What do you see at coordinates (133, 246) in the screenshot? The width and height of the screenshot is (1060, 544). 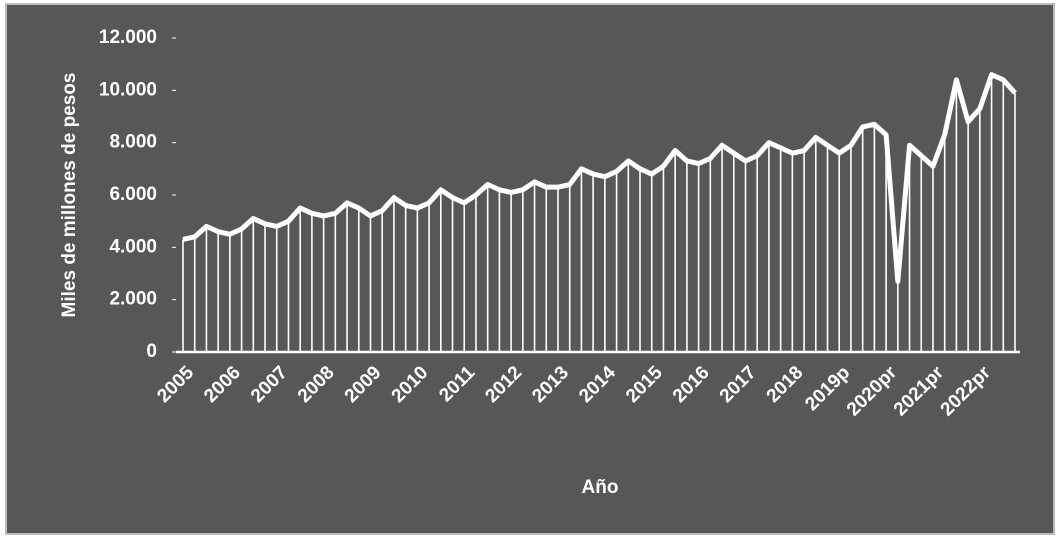 I see `y-tick-label: 4.000` at bounding box center [133, 246].